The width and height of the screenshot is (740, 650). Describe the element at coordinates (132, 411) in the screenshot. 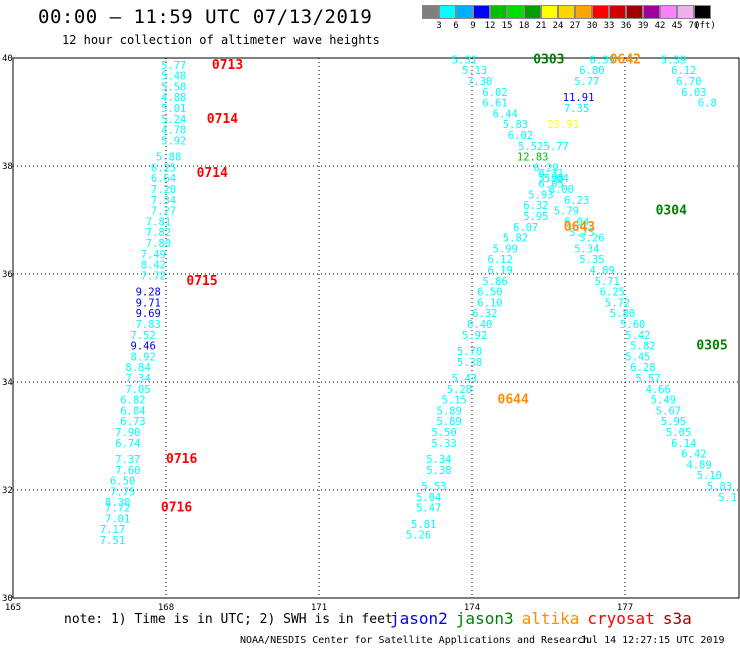

I see `wave-height-value: 6.84` at that location.